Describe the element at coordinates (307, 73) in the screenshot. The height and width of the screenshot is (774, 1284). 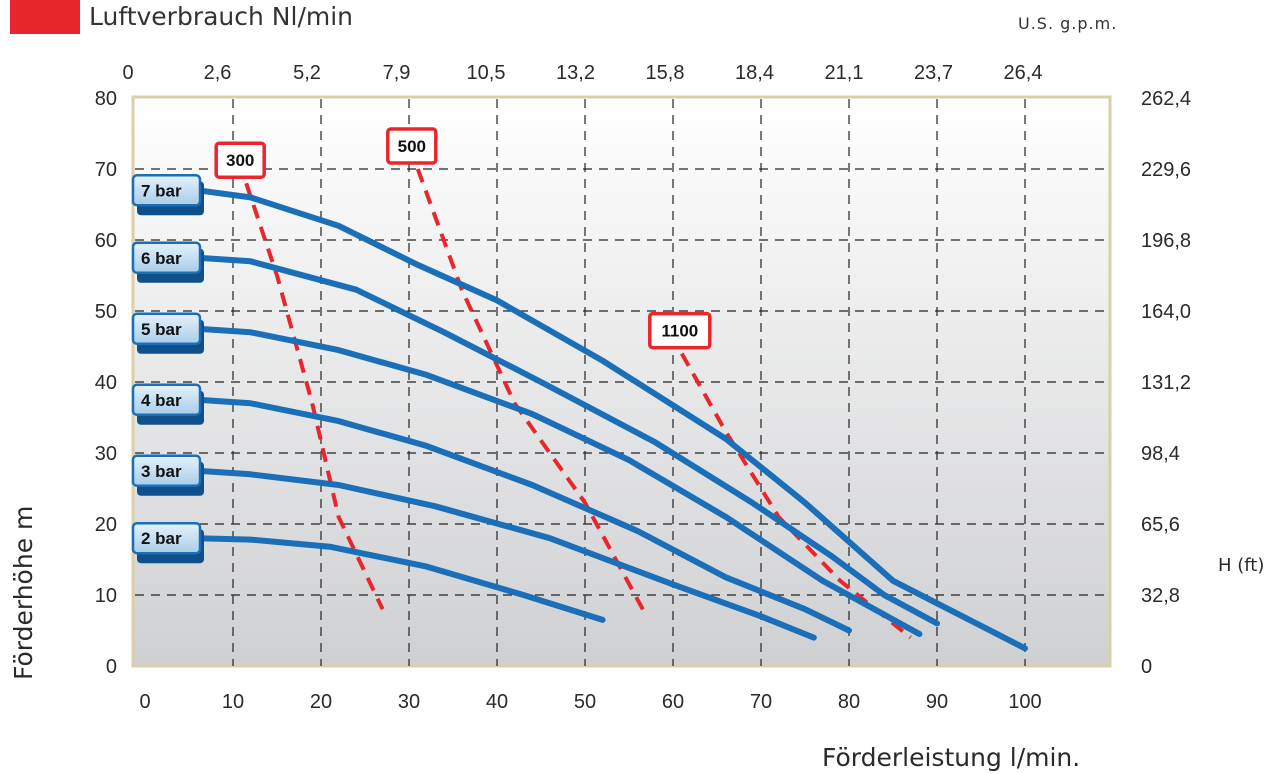
I see `x2-tick-label: 5,2` at that location.